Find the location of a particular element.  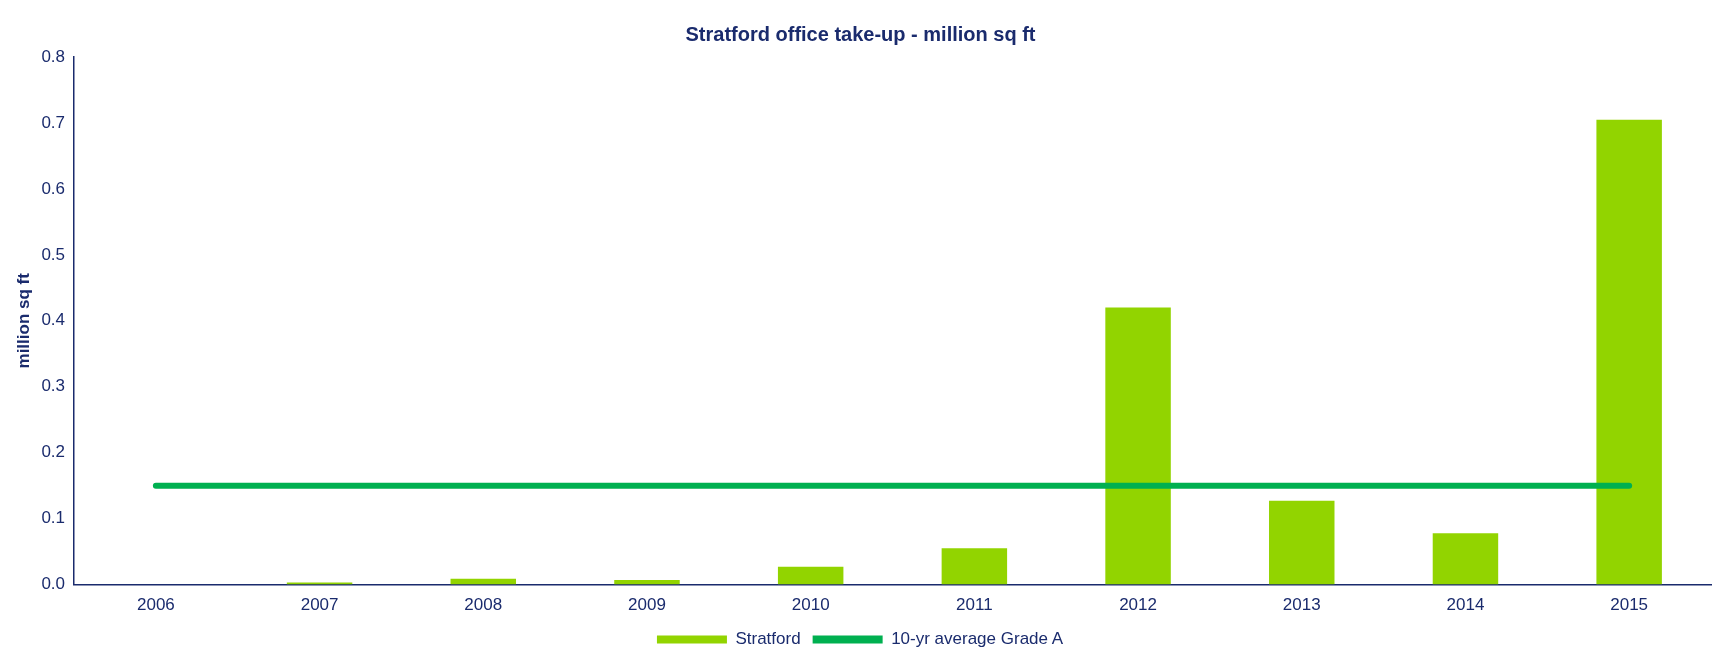

y-tick-label: 0.6 is located at coordinates (53, 188).